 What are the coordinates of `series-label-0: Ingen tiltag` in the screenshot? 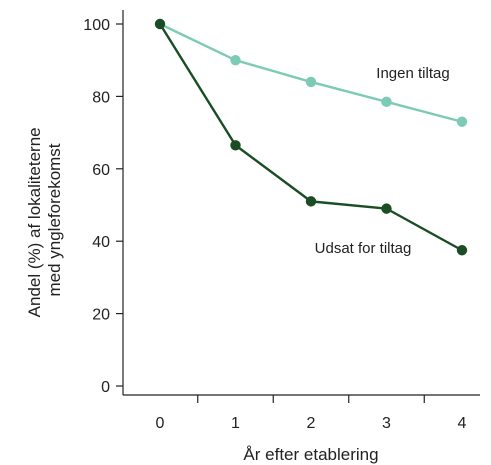 It's located at (412, 73).